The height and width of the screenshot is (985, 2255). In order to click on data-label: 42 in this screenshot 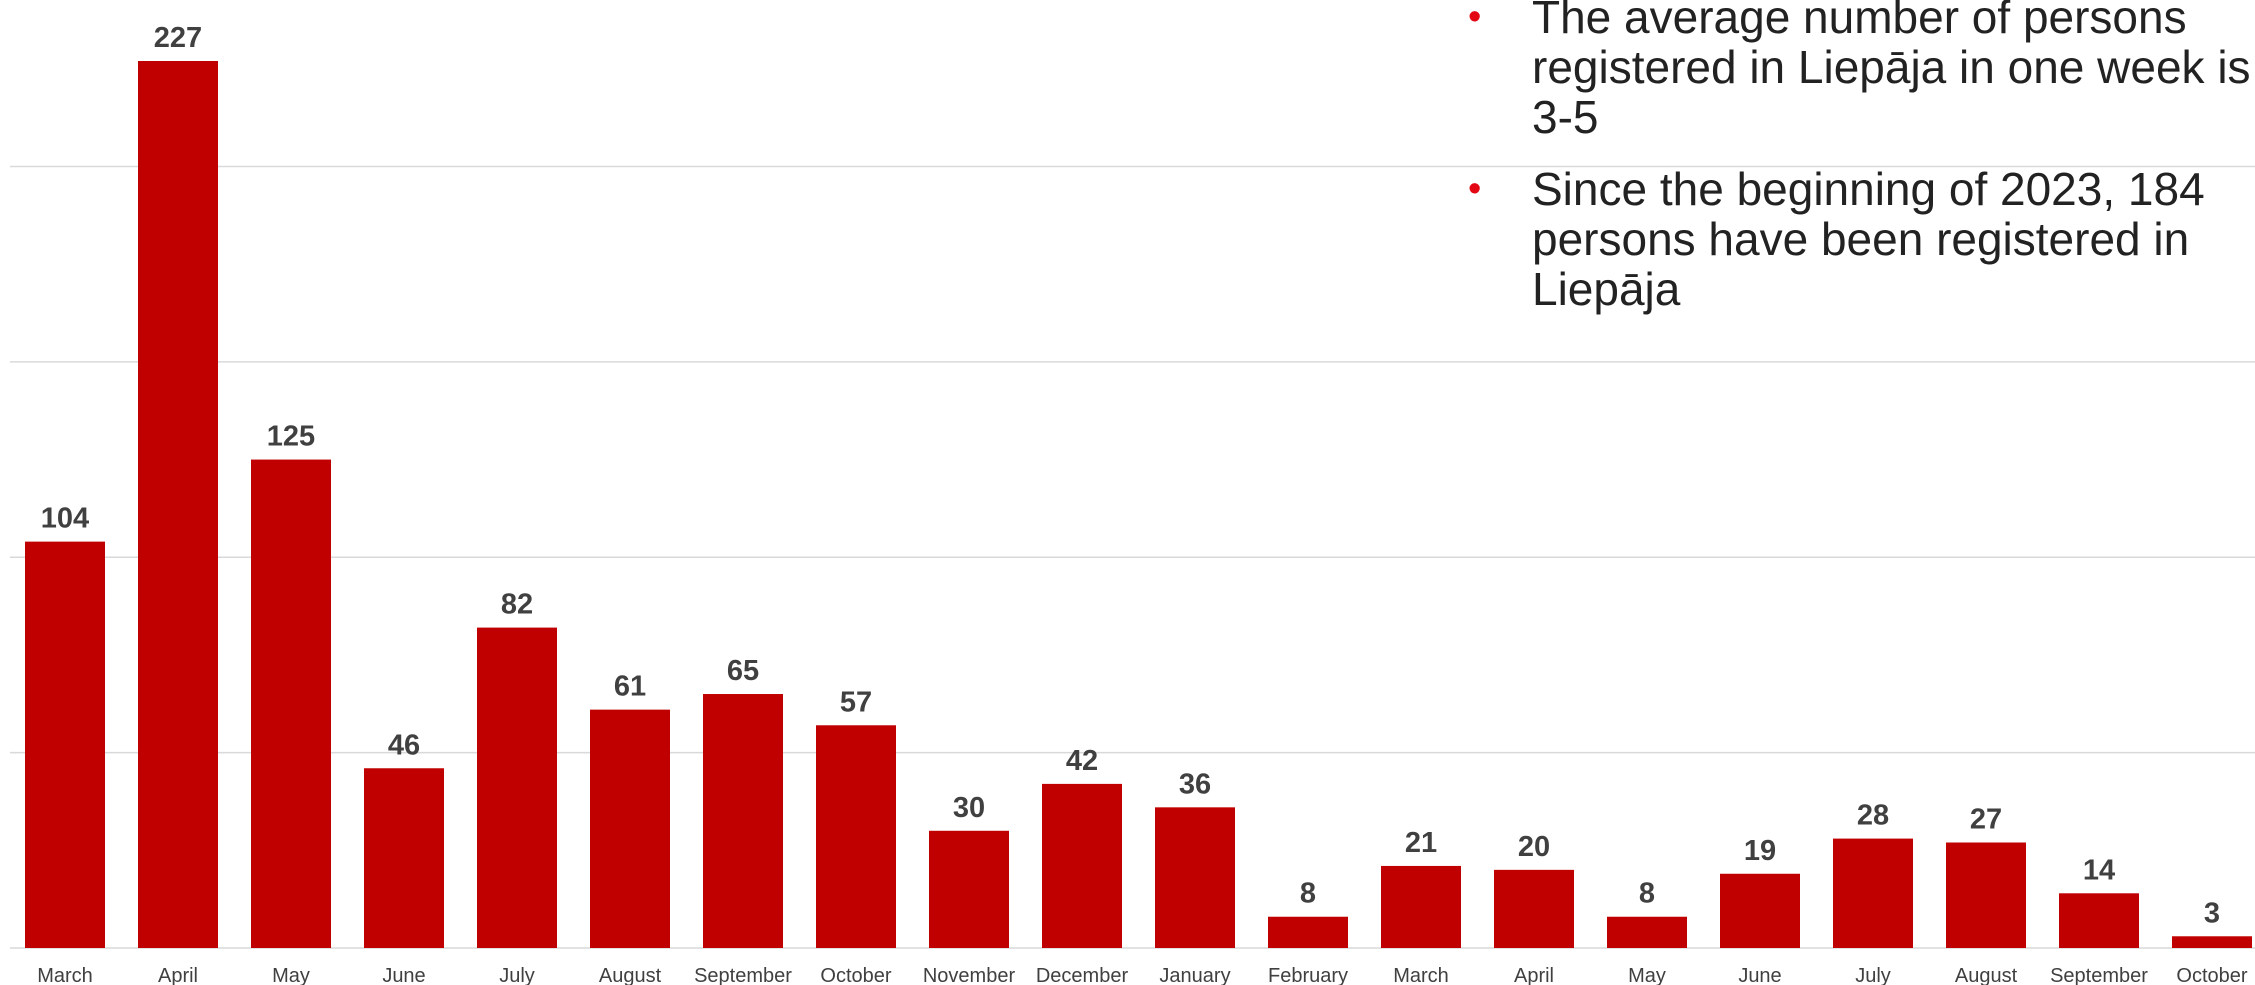, I will do `click(1082, 761)`.